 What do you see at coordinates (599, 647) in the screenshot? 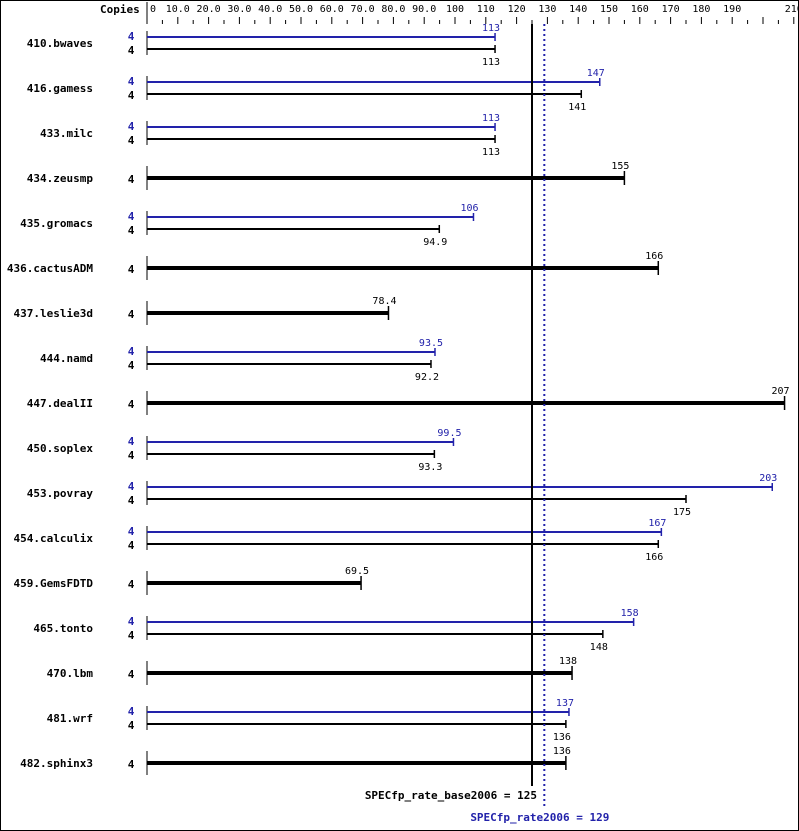
I see `base-value-label: 148` at bounding box center [599, 647].